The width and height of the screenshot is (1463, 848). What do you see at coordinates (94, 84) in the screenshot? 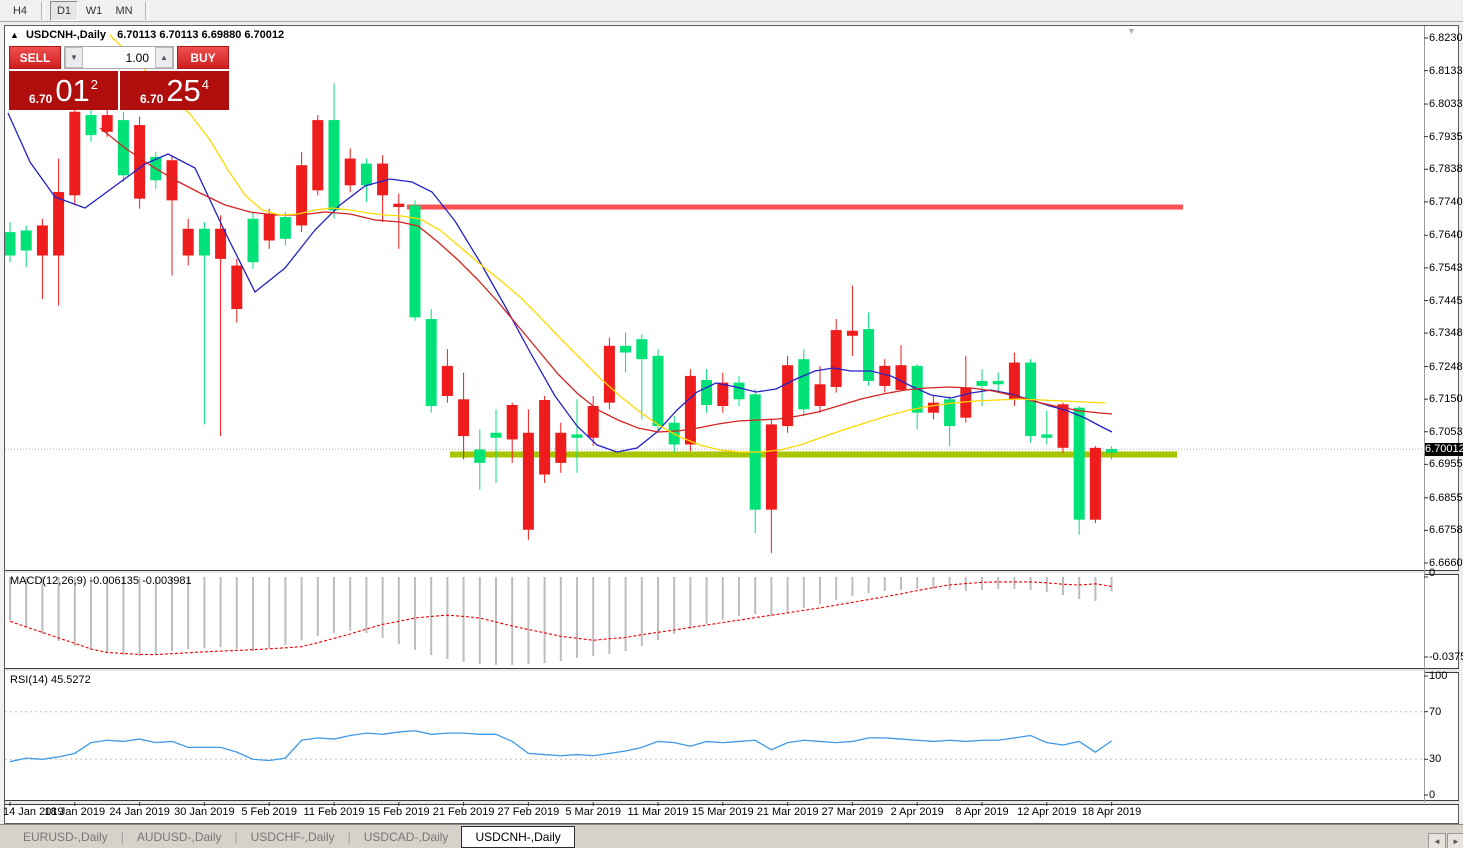
I see `sell-price-pip: 2` at bounding box center [94, 84].